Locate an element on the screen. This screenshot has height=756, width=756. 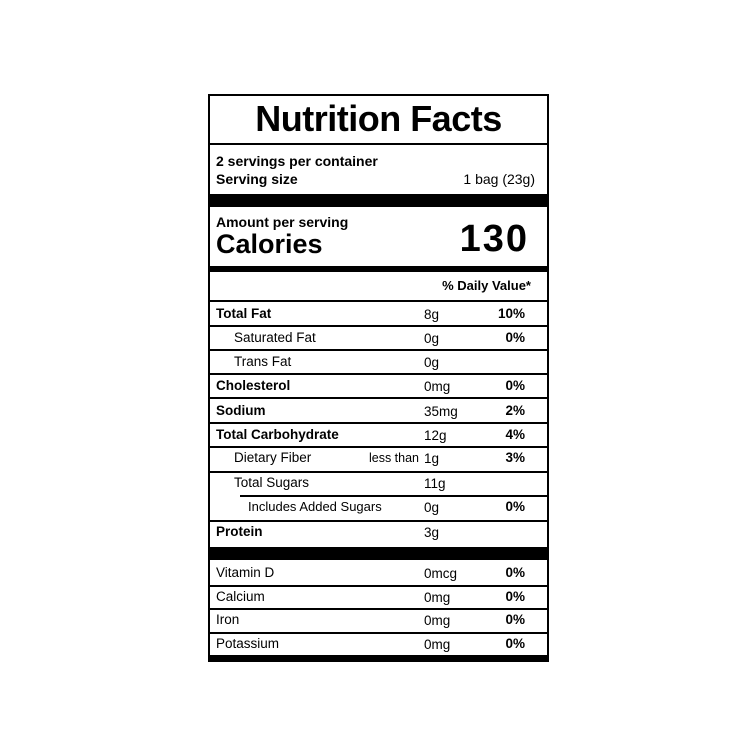
calories-label: Calories is located at coordinates (269, 244).